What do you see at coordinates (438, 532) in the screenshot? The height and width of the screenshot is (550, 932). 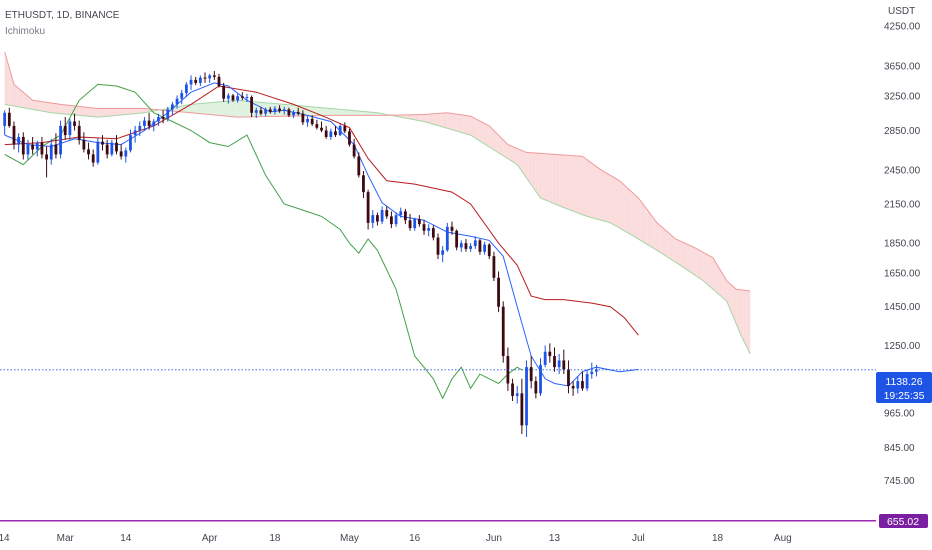 I see `time-axis: 14 Mar 14 Apr 18 May 16 Jun 13 Jul 18 Aug` at bounding box center [438, 532].